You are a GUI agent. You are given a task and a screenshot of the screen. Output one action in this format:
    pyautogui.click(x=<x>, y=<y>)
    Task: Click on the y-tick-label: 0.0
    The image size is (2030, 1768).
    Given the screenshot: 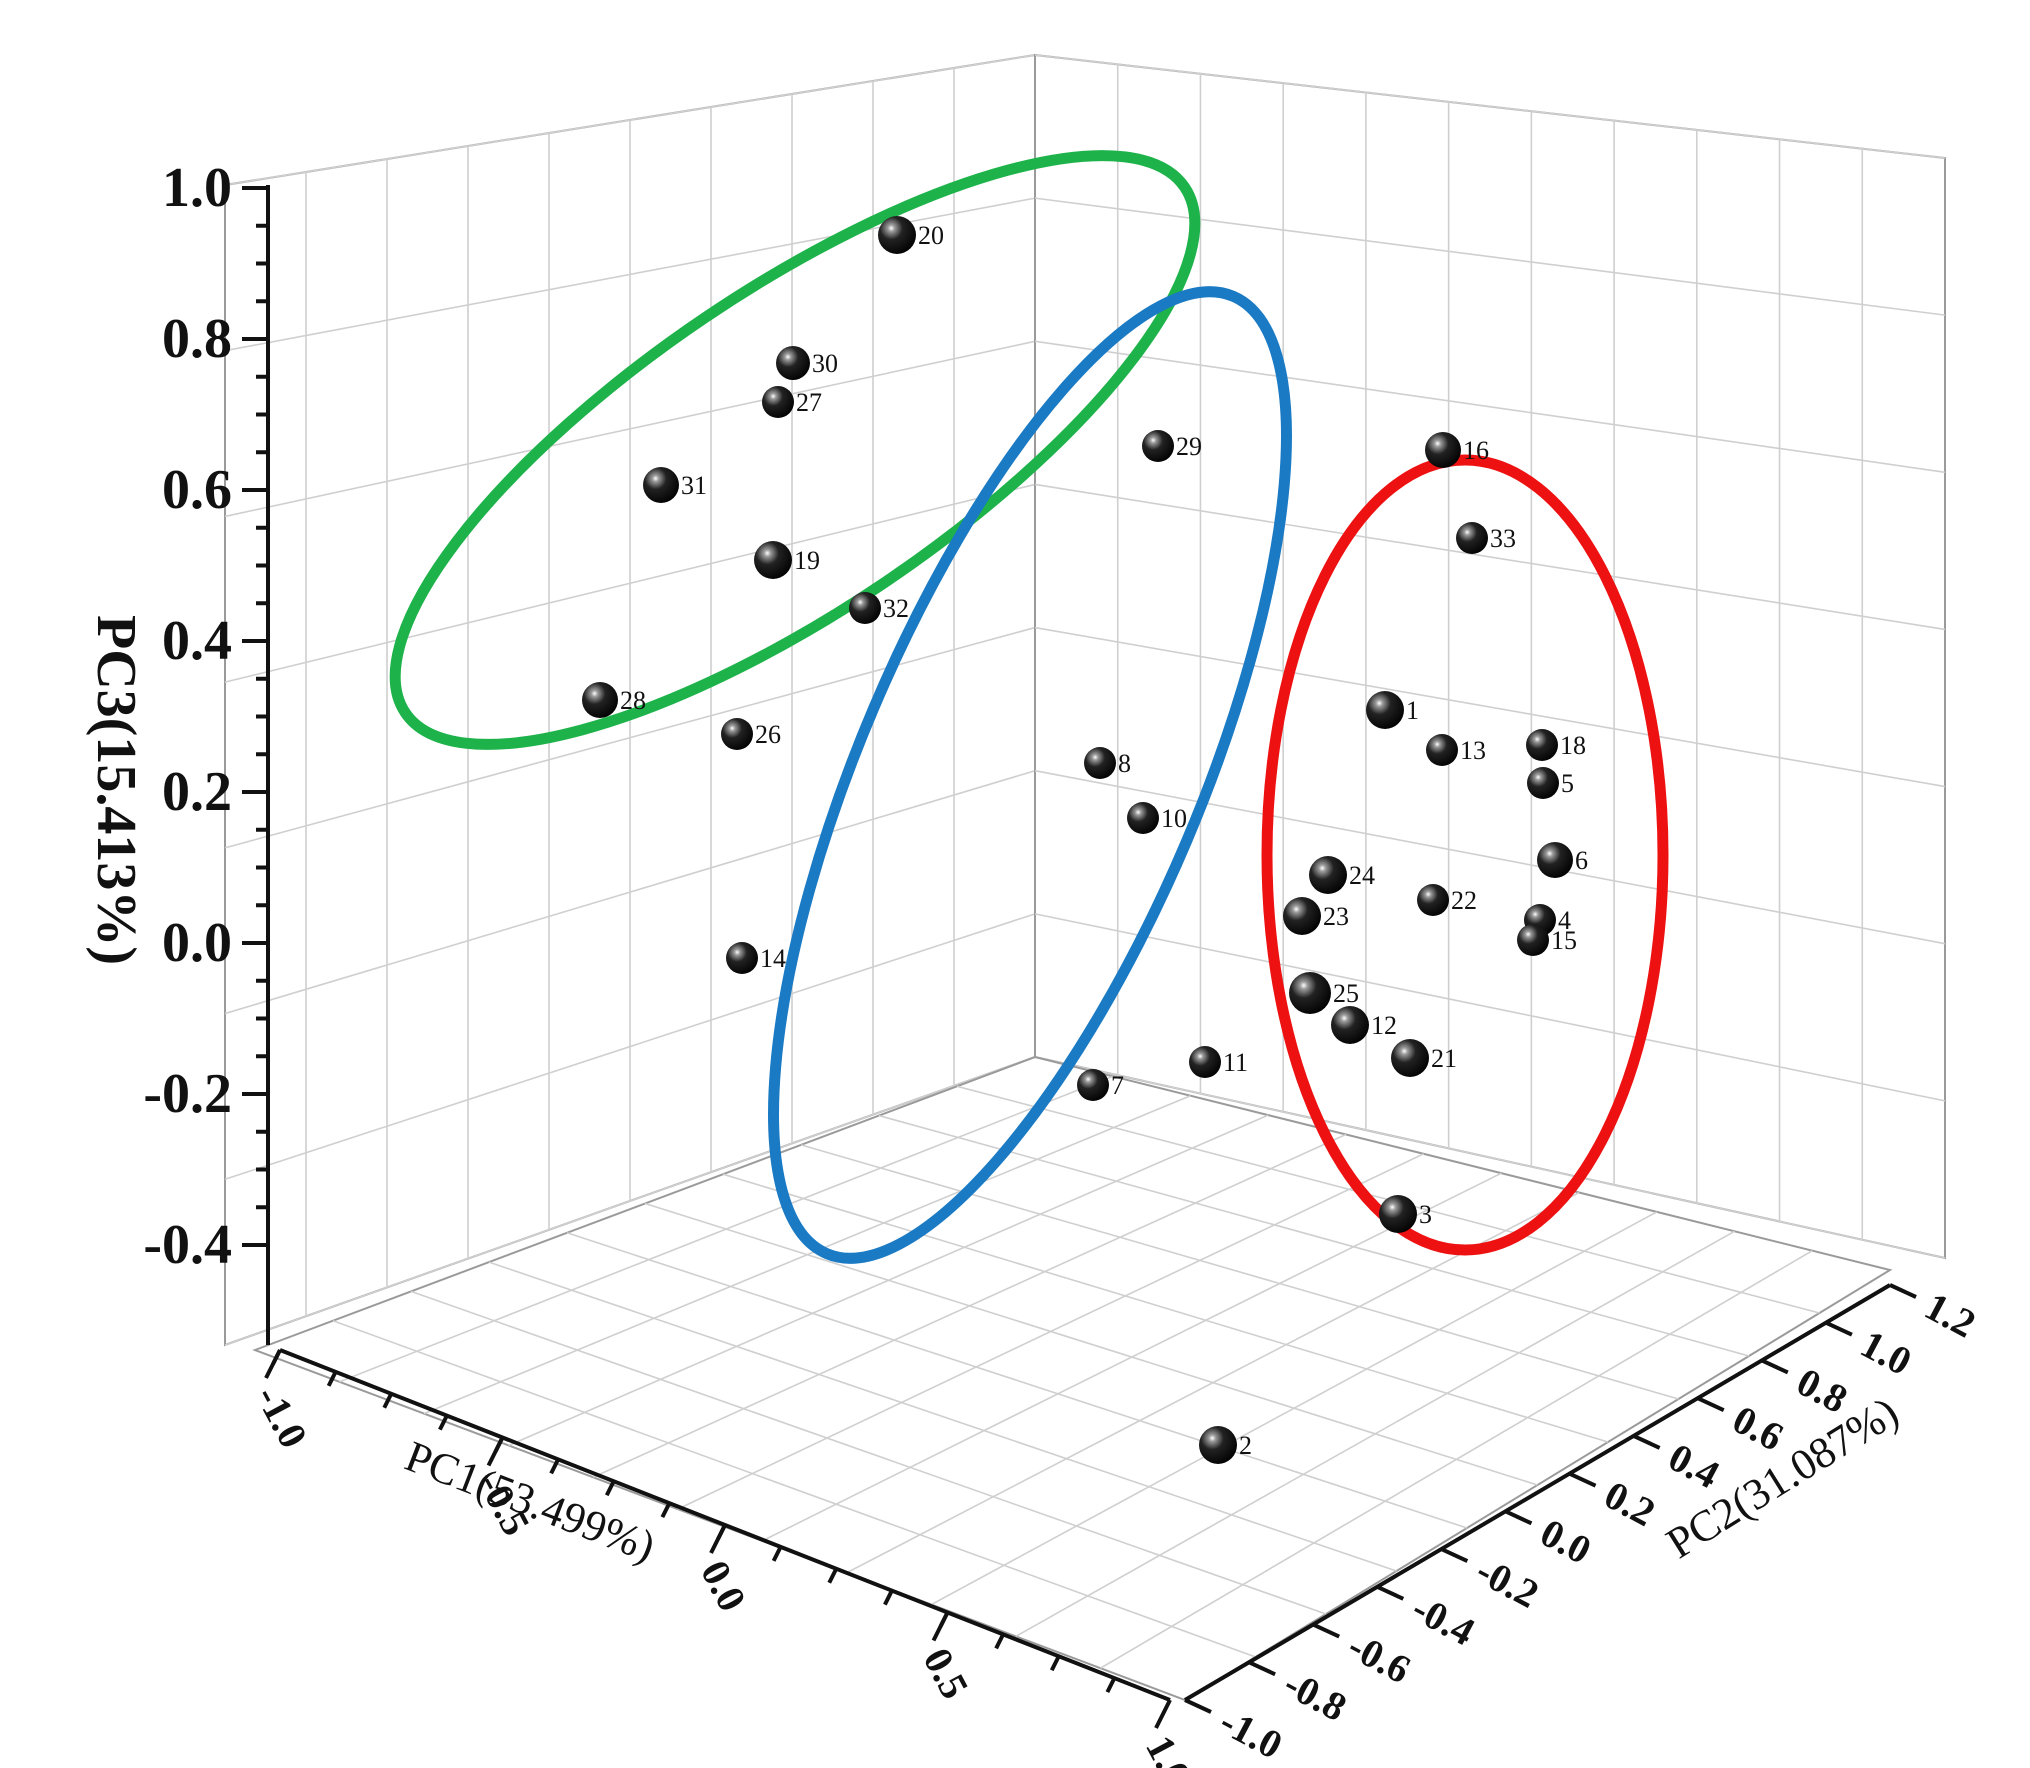 What is the action you would take?
    pyautogui.click(x=1565, y=1541)
    